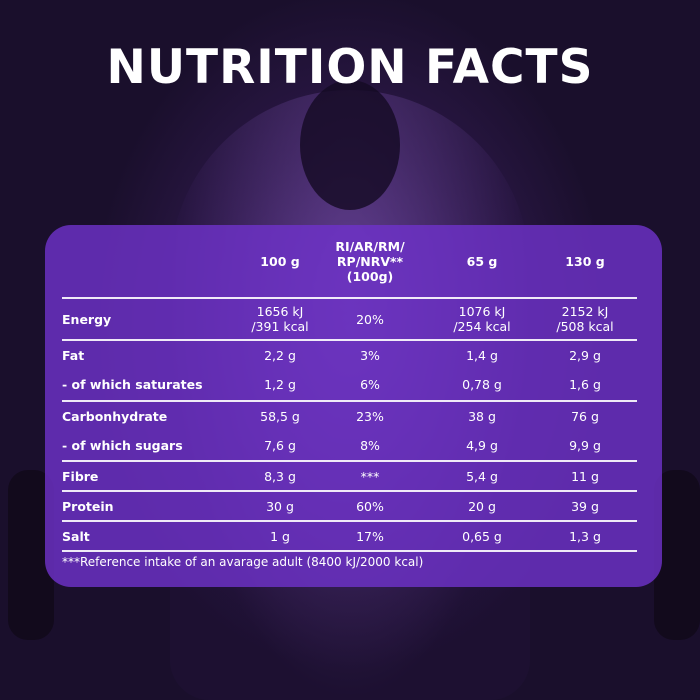 The image size is (700, 700). Describe the element at coordinates (122, 445) in the screenshot. I see `row-label: - of which sugars` at that location.